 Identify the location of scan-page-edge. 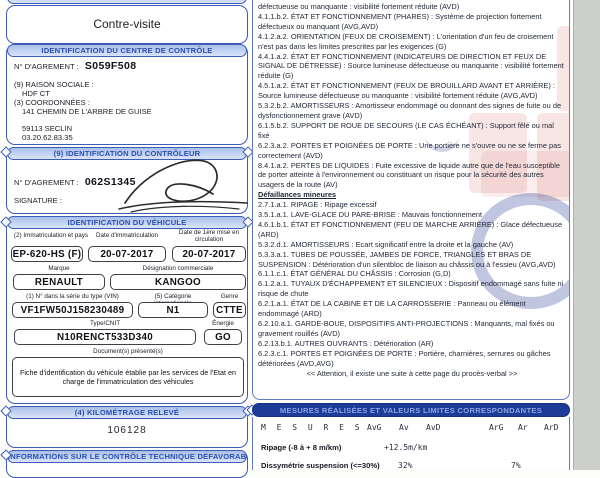
(586, 235).